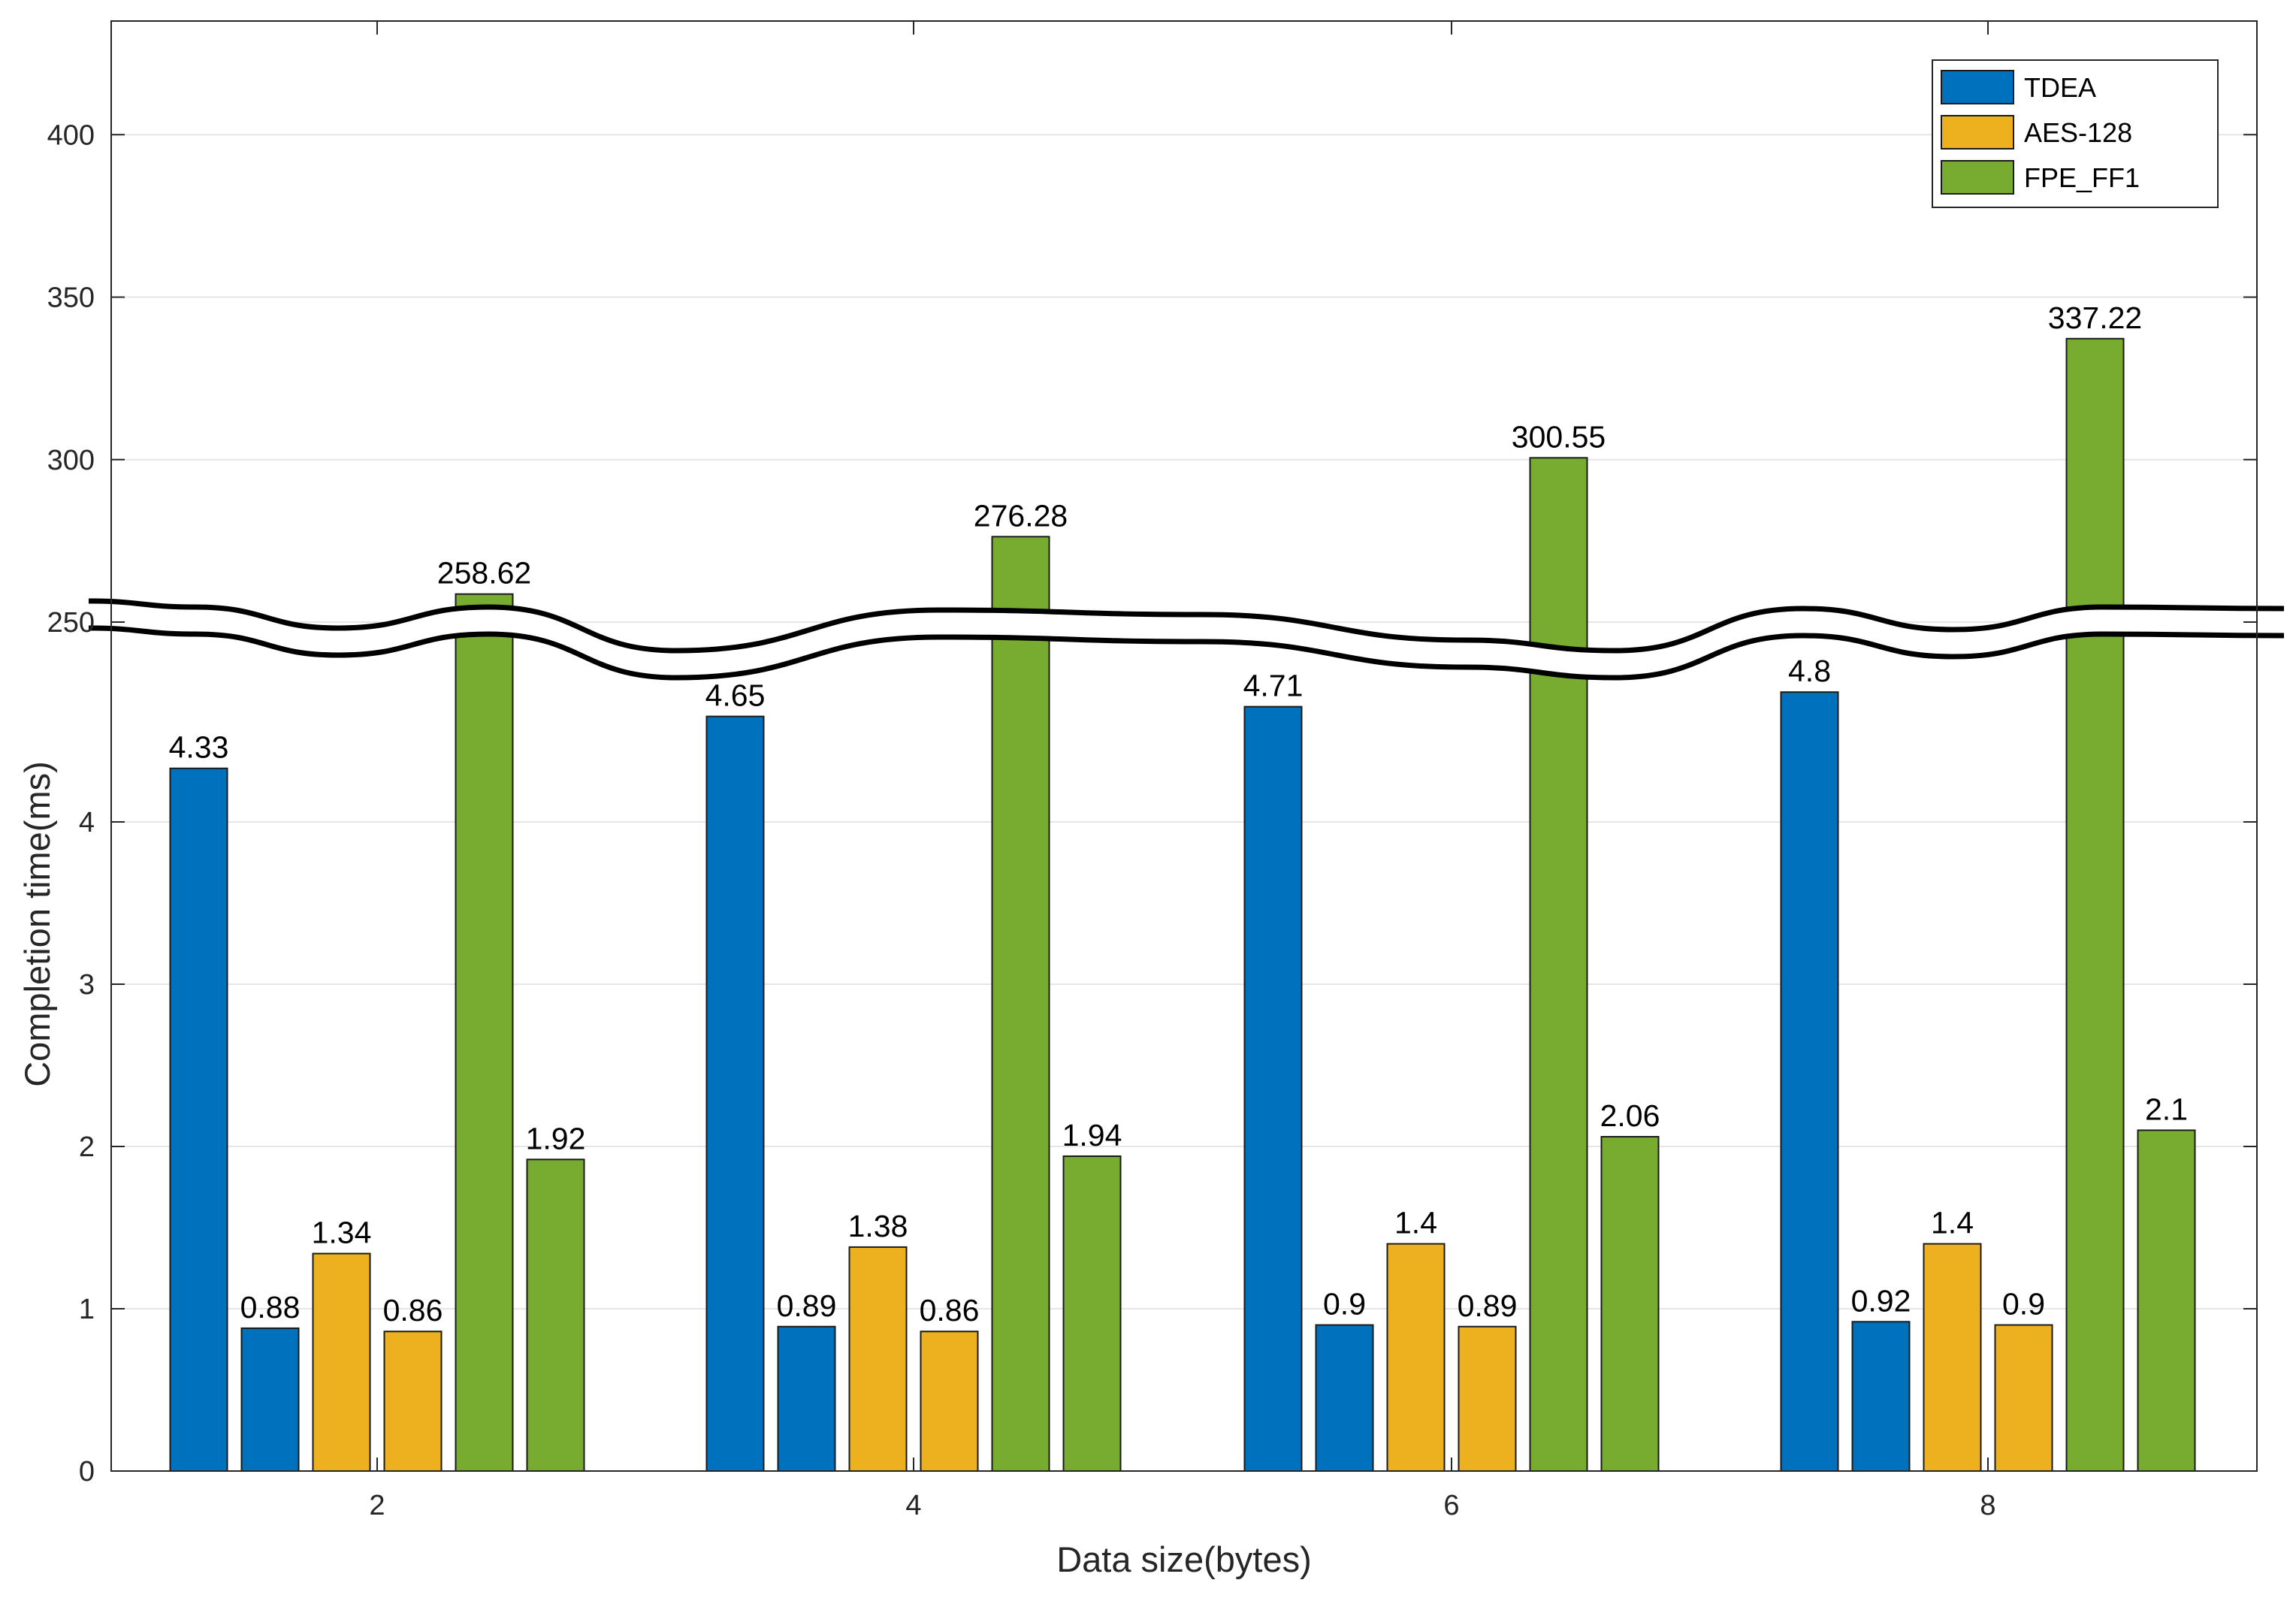 Image resolution: width=2296 pixels, height=1598 pixels. What do you see at coordinates (270, 1308) in the screenshot?
I see `data-label: 0.88` at bounding box center [270, 1308].